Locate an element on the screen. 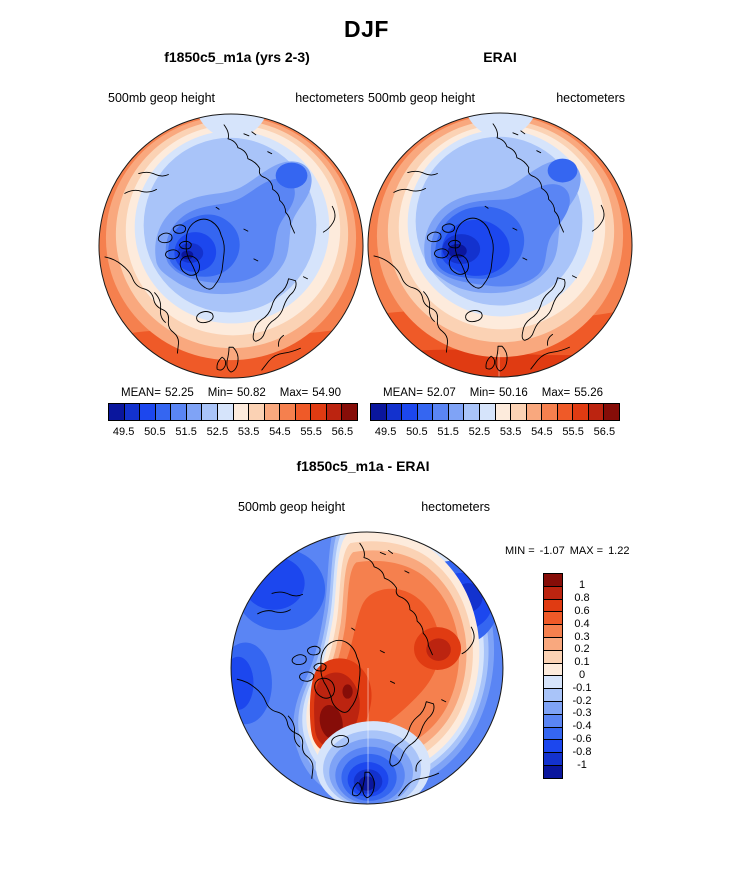  diff-max-label: MAX = is located at coordinates (586, 551).